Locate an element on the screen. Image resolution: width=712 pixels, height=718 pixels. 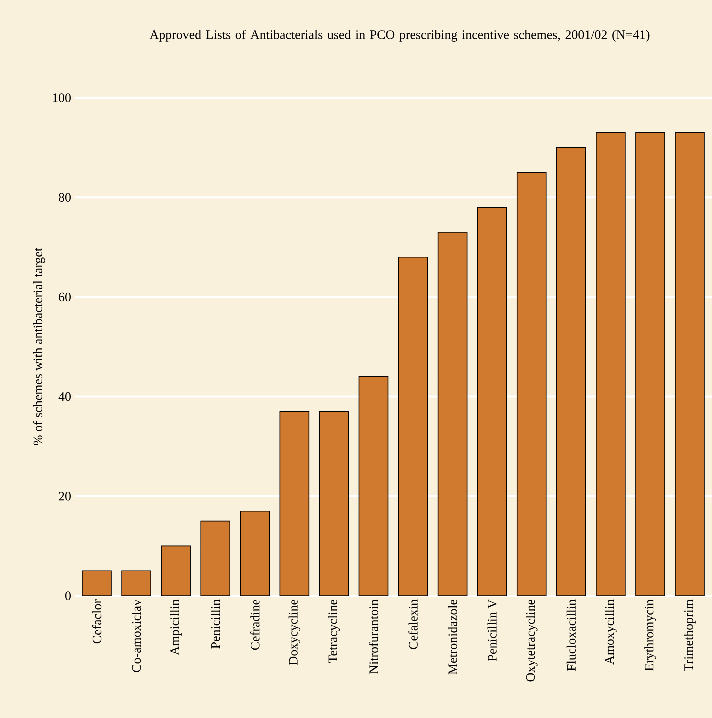
x-tick-label: Trimethoprim is located at coordinates (690, 636).